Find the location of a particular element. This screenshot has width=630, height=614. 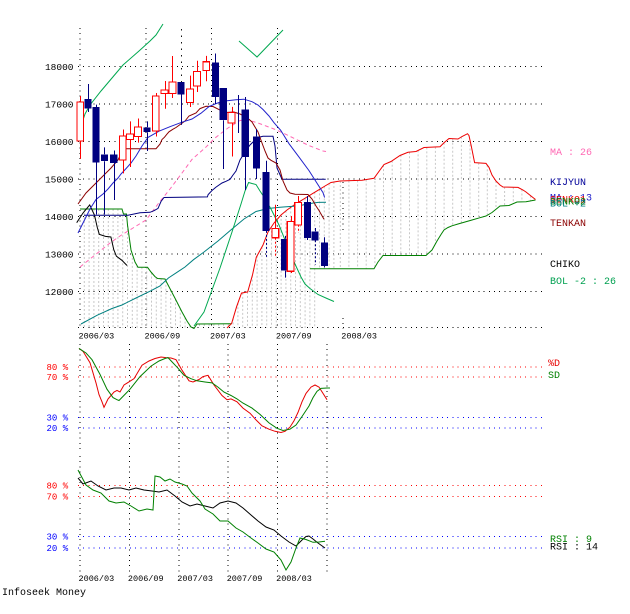

svg-text: Infoseek Money is located at coordinates (44, 593).